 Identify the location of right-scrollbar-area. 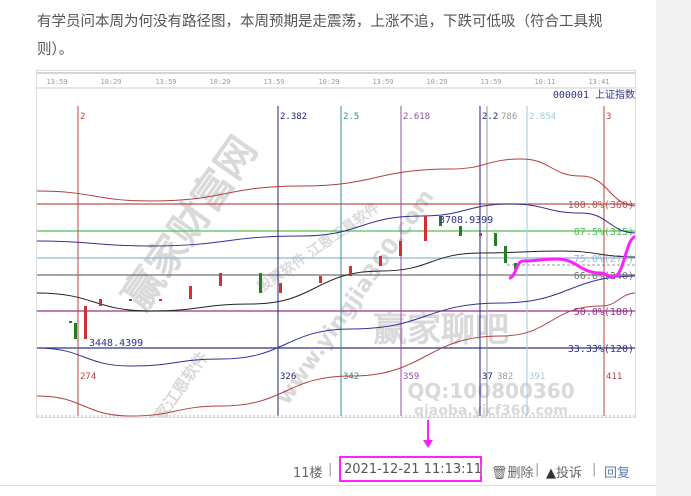
(673, 248).